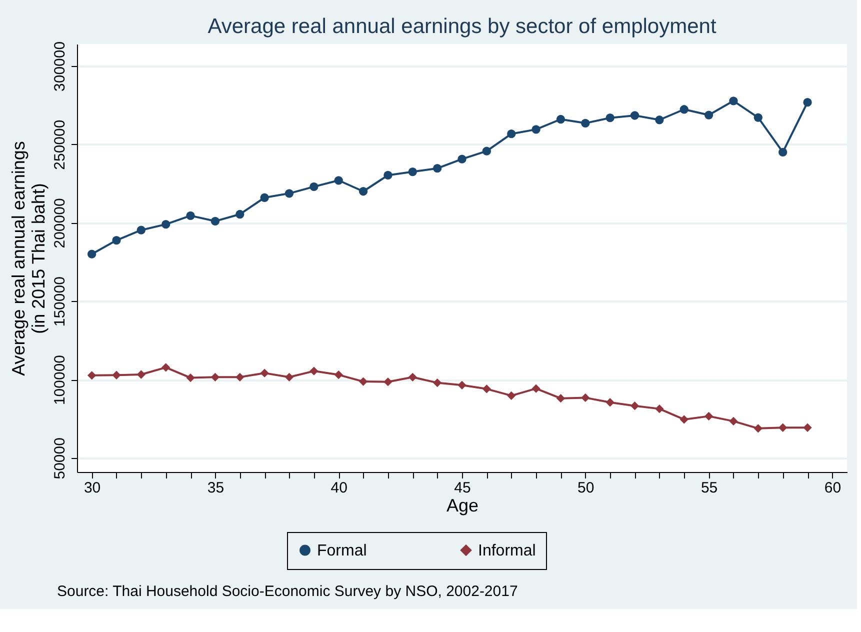  What do you see at coordinates (60, 301) in the screenshot?
I see `y-tick-label: 150000` at bounding box center [60, 301].